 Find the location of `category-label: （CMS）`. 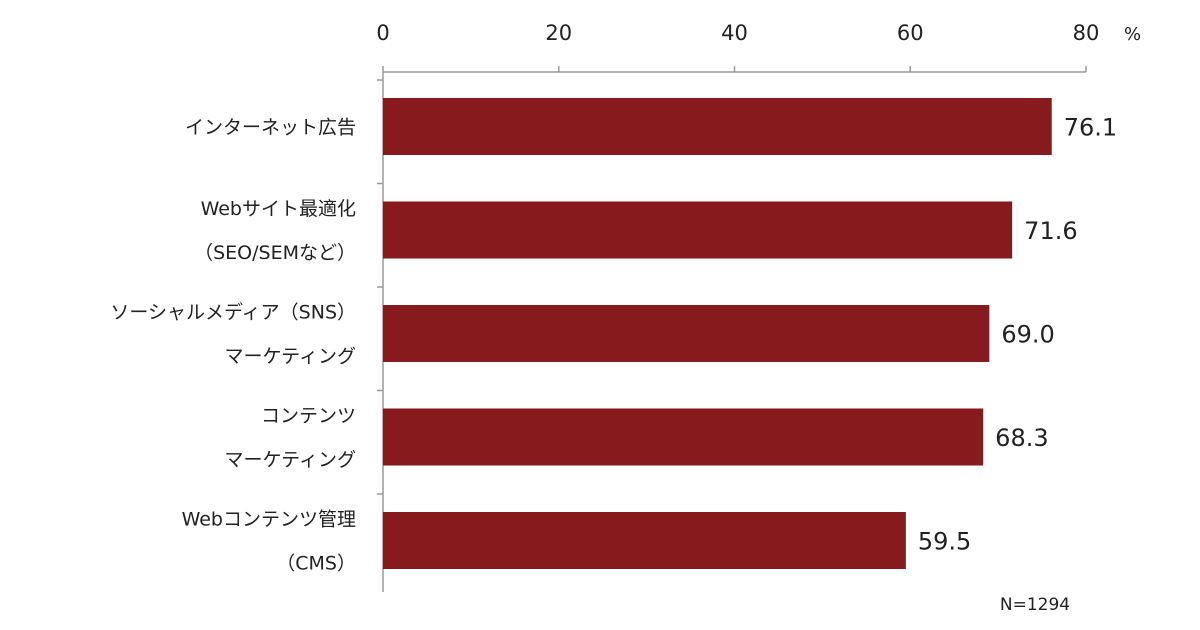

category-label: （CMS） is located at coordinates (316, 564).